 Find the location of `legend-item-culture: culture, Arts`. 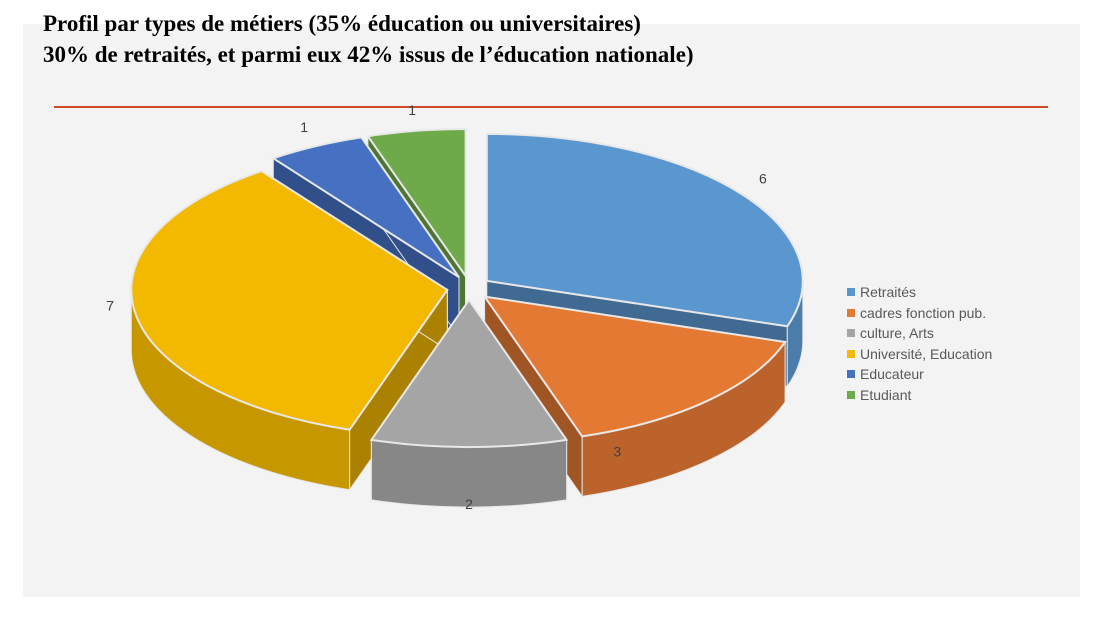

legend-item-culture: culture, Arts is located at coordinates (919, 333).